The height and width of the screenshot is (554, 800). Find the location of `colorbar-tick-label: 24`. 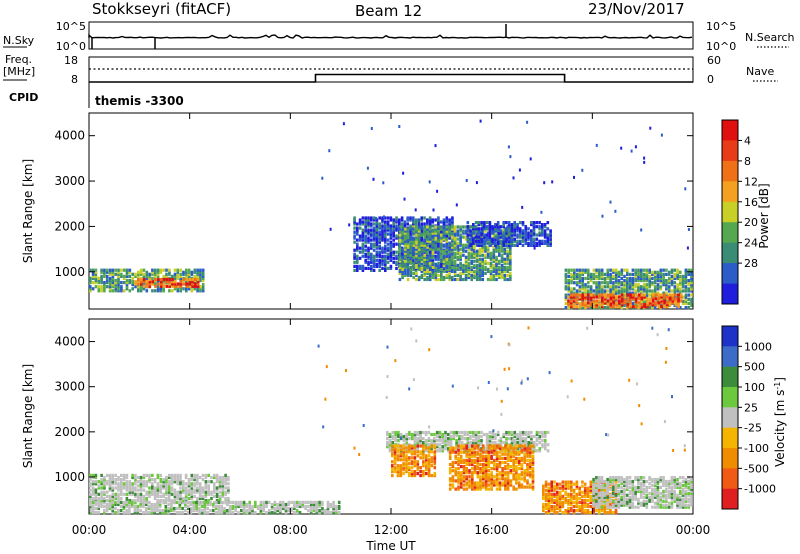

colorbar-tick-label: 24 is located at coordinates (751, 243).